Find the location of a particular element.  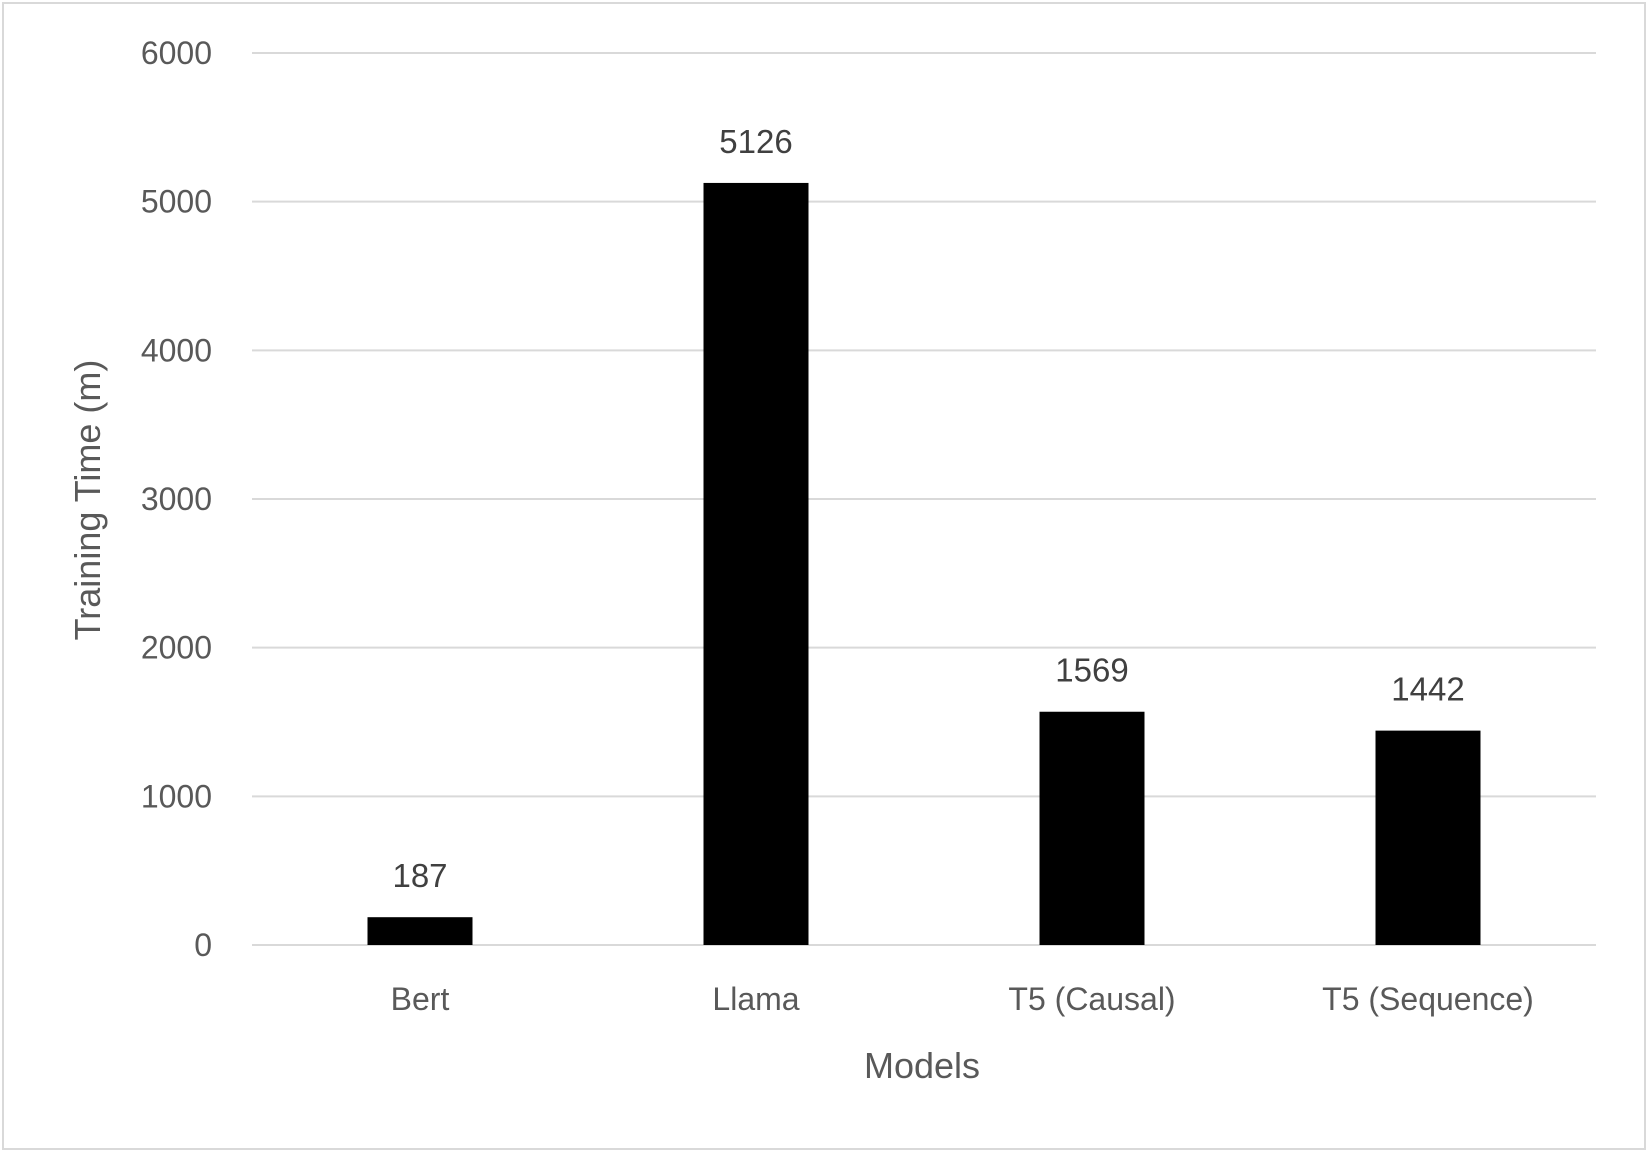

data-label: 1442 is located at coordinates (1427, 689).